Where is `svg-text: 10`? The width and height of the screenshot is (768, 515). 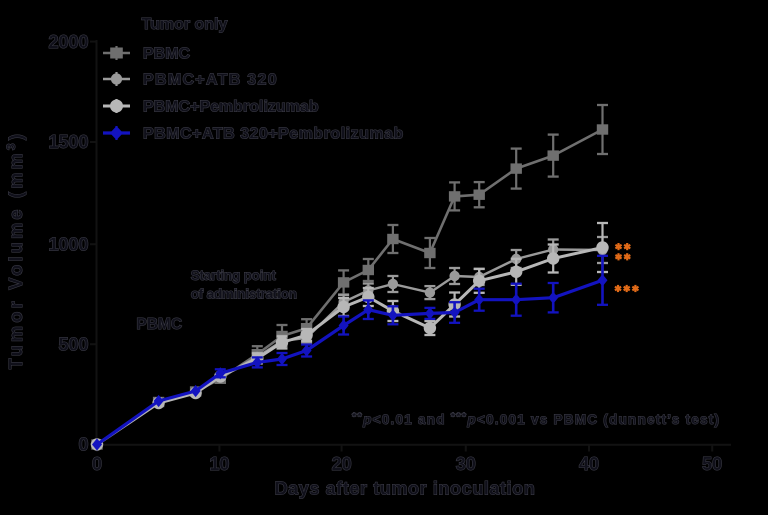 svg-text: 10 is located at coordinates (219, 464).